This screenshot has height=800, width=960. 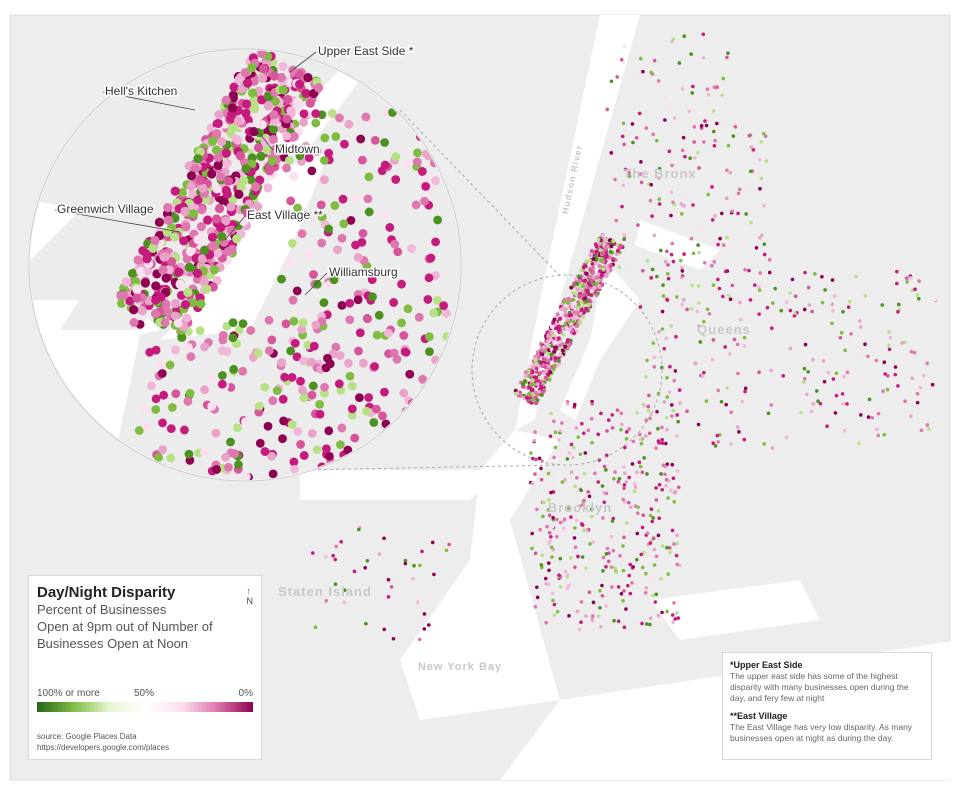 I want to click on area-label: Staten Island, so click(x=325, y=591).